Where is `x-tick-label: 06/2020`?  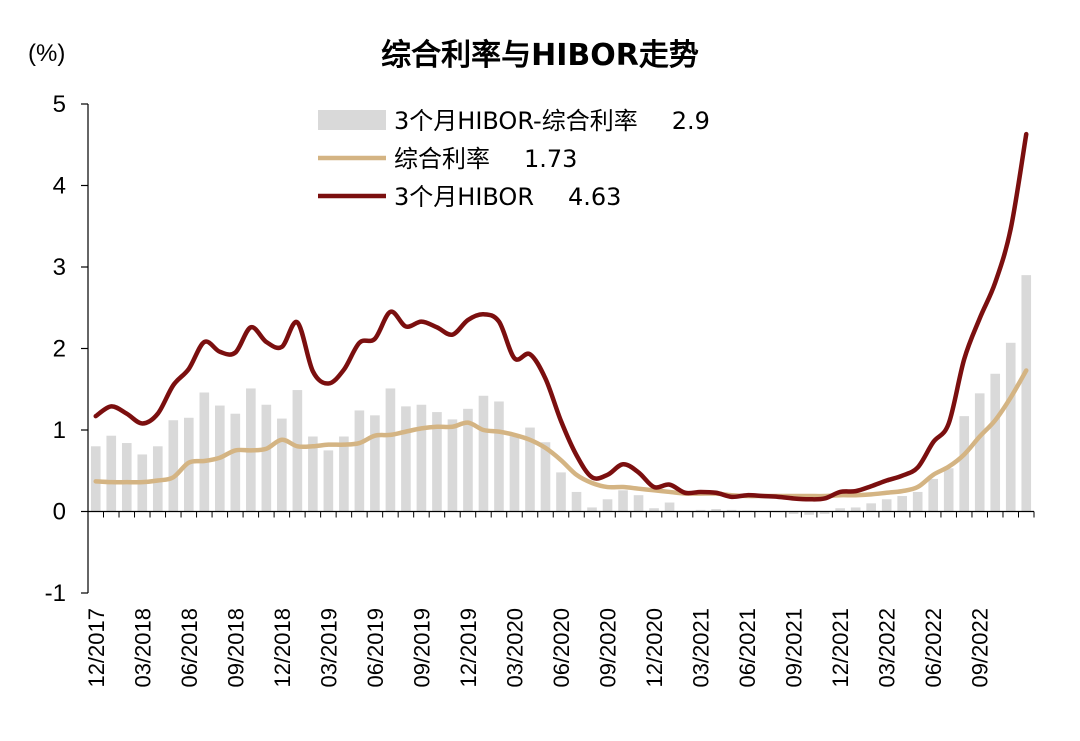 x-tick-label: 06/2020 is located at coordinates (561, 648).